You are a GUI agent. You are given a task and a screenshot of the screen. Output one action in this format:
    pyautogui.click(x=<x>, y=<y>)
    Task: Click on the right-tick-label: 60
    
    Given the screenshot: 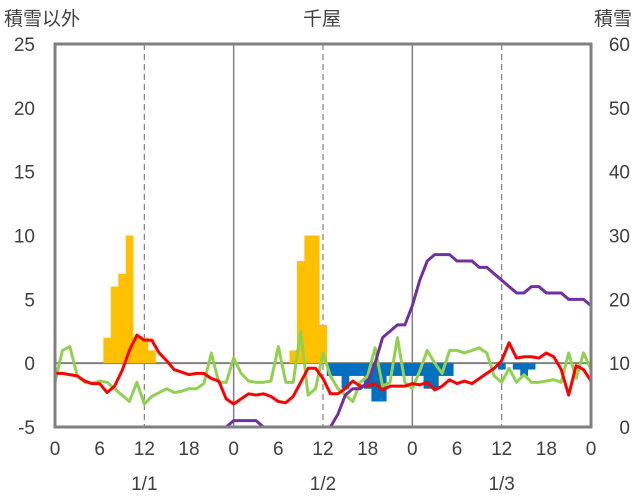 What is the action you would take?
    pyautogui.click(x=619, y=45)
    